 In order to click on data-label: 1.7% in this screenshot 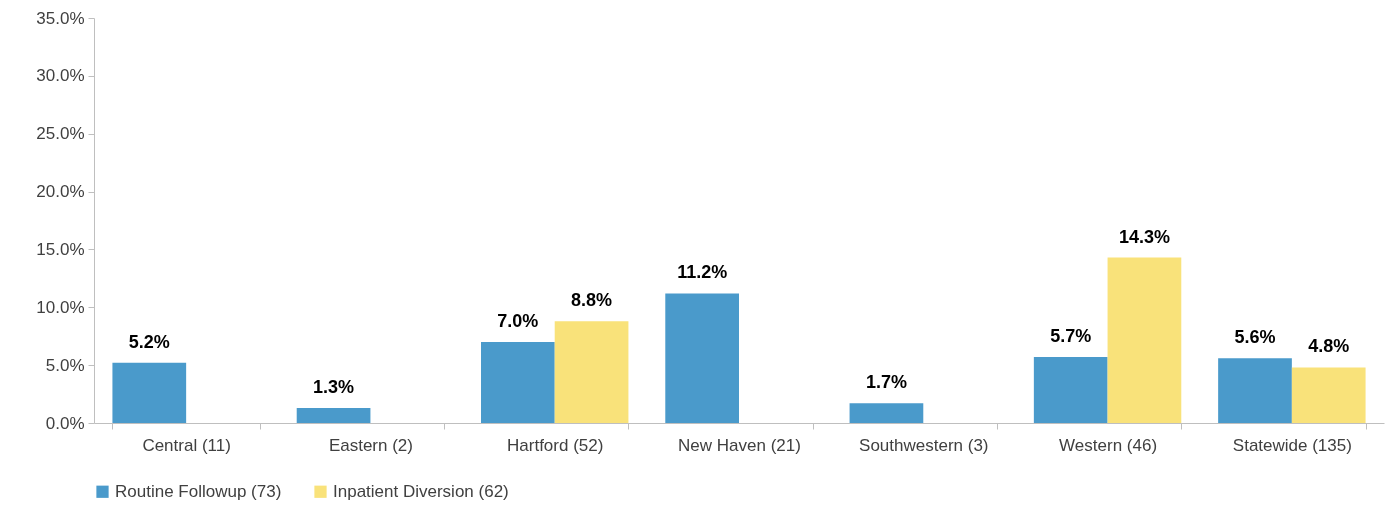, I will do `click(886, 382)`.